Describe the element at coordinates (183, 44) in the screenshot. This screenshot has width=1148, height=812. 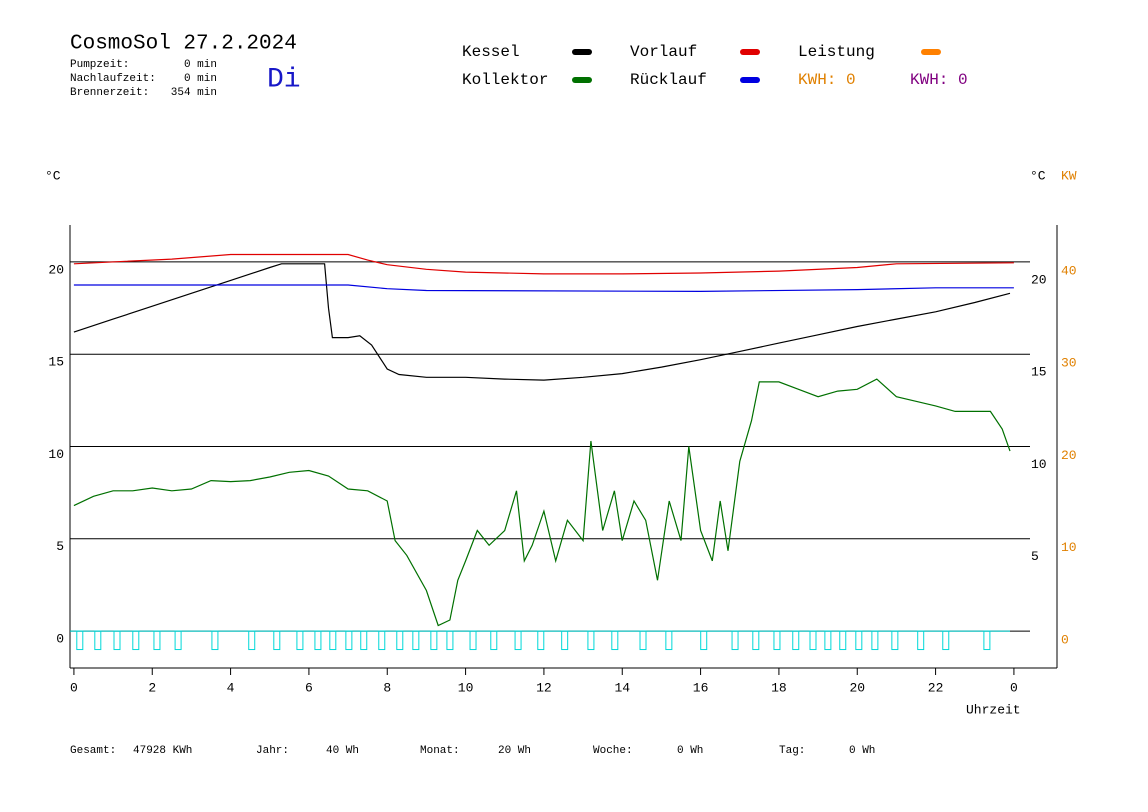
I see `chart-title: CosmoSol 27.2.2024` at that location.